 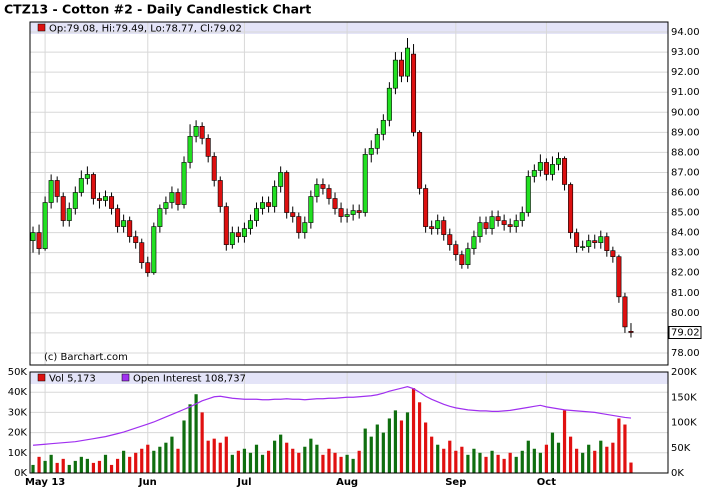 I want to click on y2-tick-label: 200K, so click(x=684, y=372).